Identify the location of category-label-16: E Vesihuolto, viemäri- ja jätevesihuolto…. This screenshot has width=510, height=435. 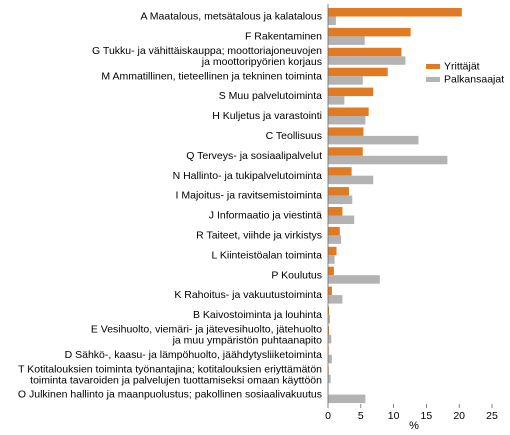
(206, 334).